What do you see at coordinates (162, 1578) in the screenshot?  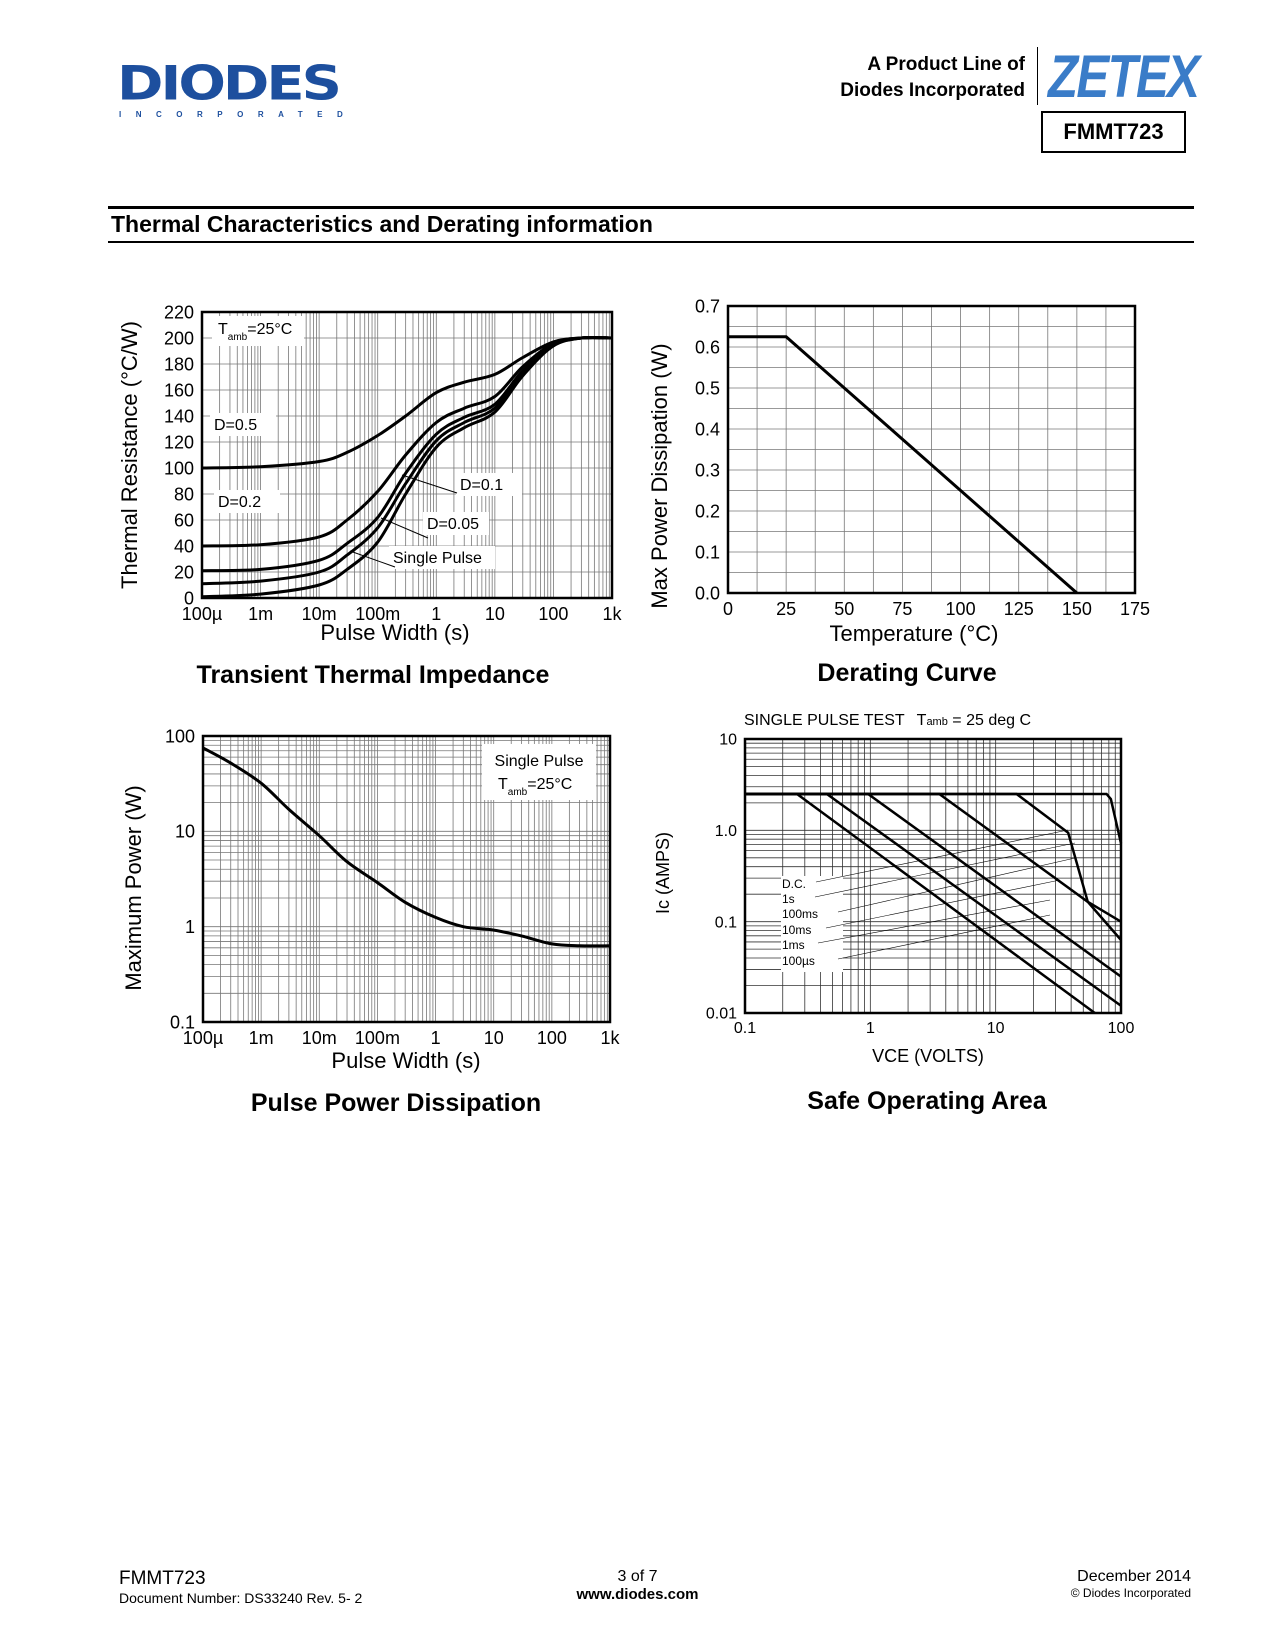 I see `footer-part: FMMT723` at bounding box center [162, 1578].